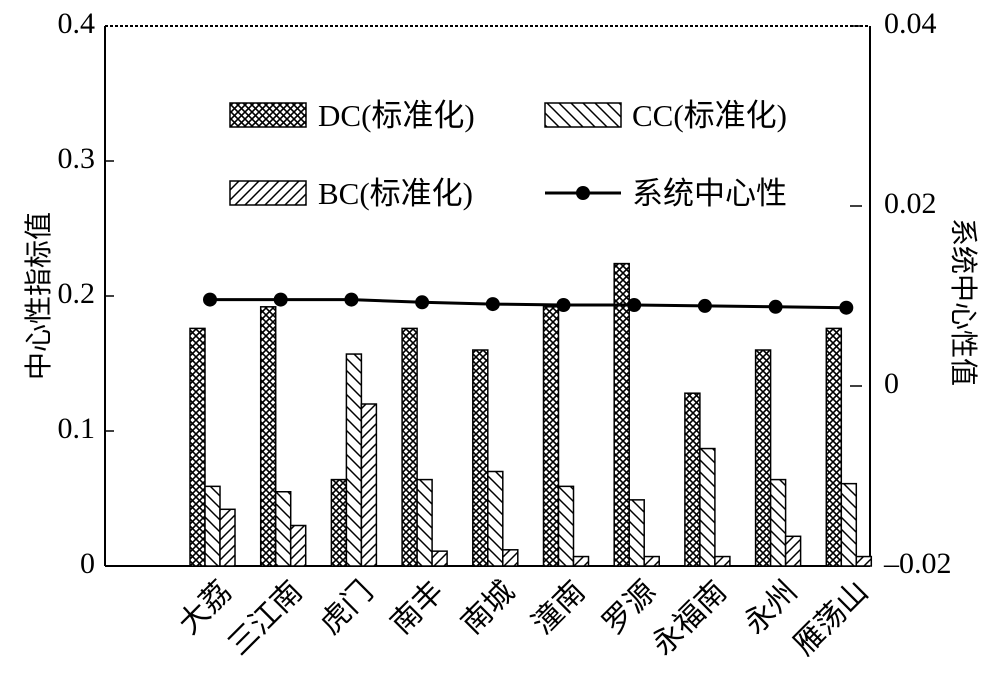 The width and height of the screenshot is (1000, 679). I want to click on y2-tick-label: 0.02, so click(910, 203).